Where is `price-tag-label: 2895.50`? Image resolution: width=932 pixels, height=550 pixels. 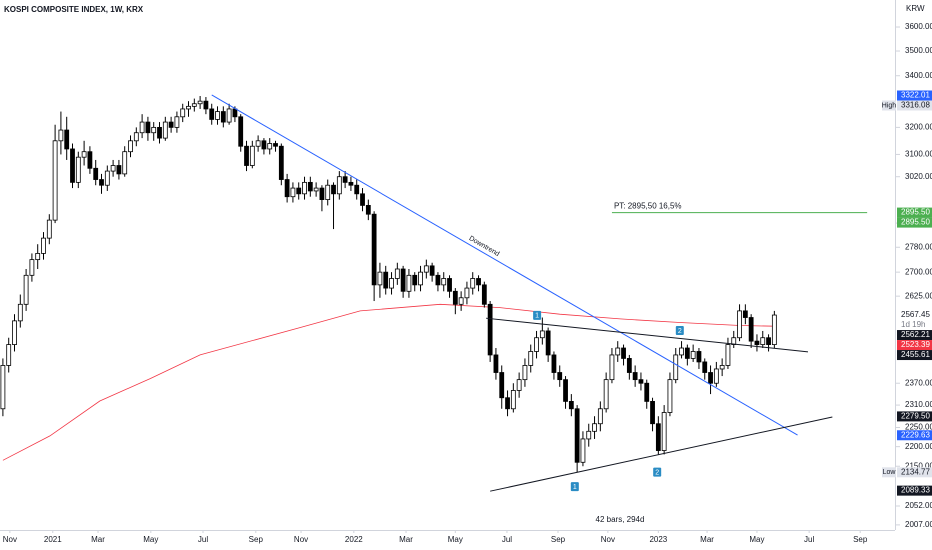 price-tag-label: 2895.50 is located at coordinates (915, 222).